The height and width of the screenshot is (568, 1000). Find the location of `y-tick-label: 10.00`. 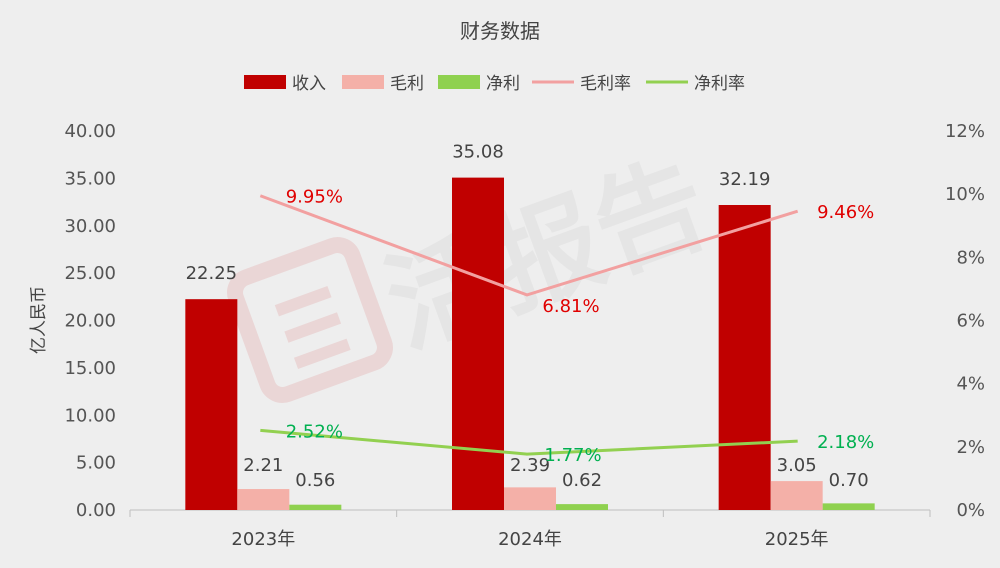

y-tick-label: 10.00 is located at coordinates (90, 415).